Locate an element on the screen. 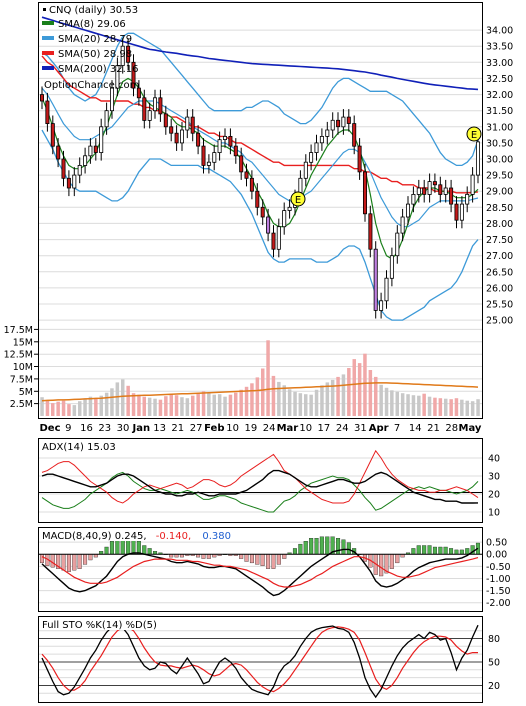 The width and height of the screenshot is (526, 706). ticker-label: CNQ (daily) 30.53 is located at coordinates (93, 10).